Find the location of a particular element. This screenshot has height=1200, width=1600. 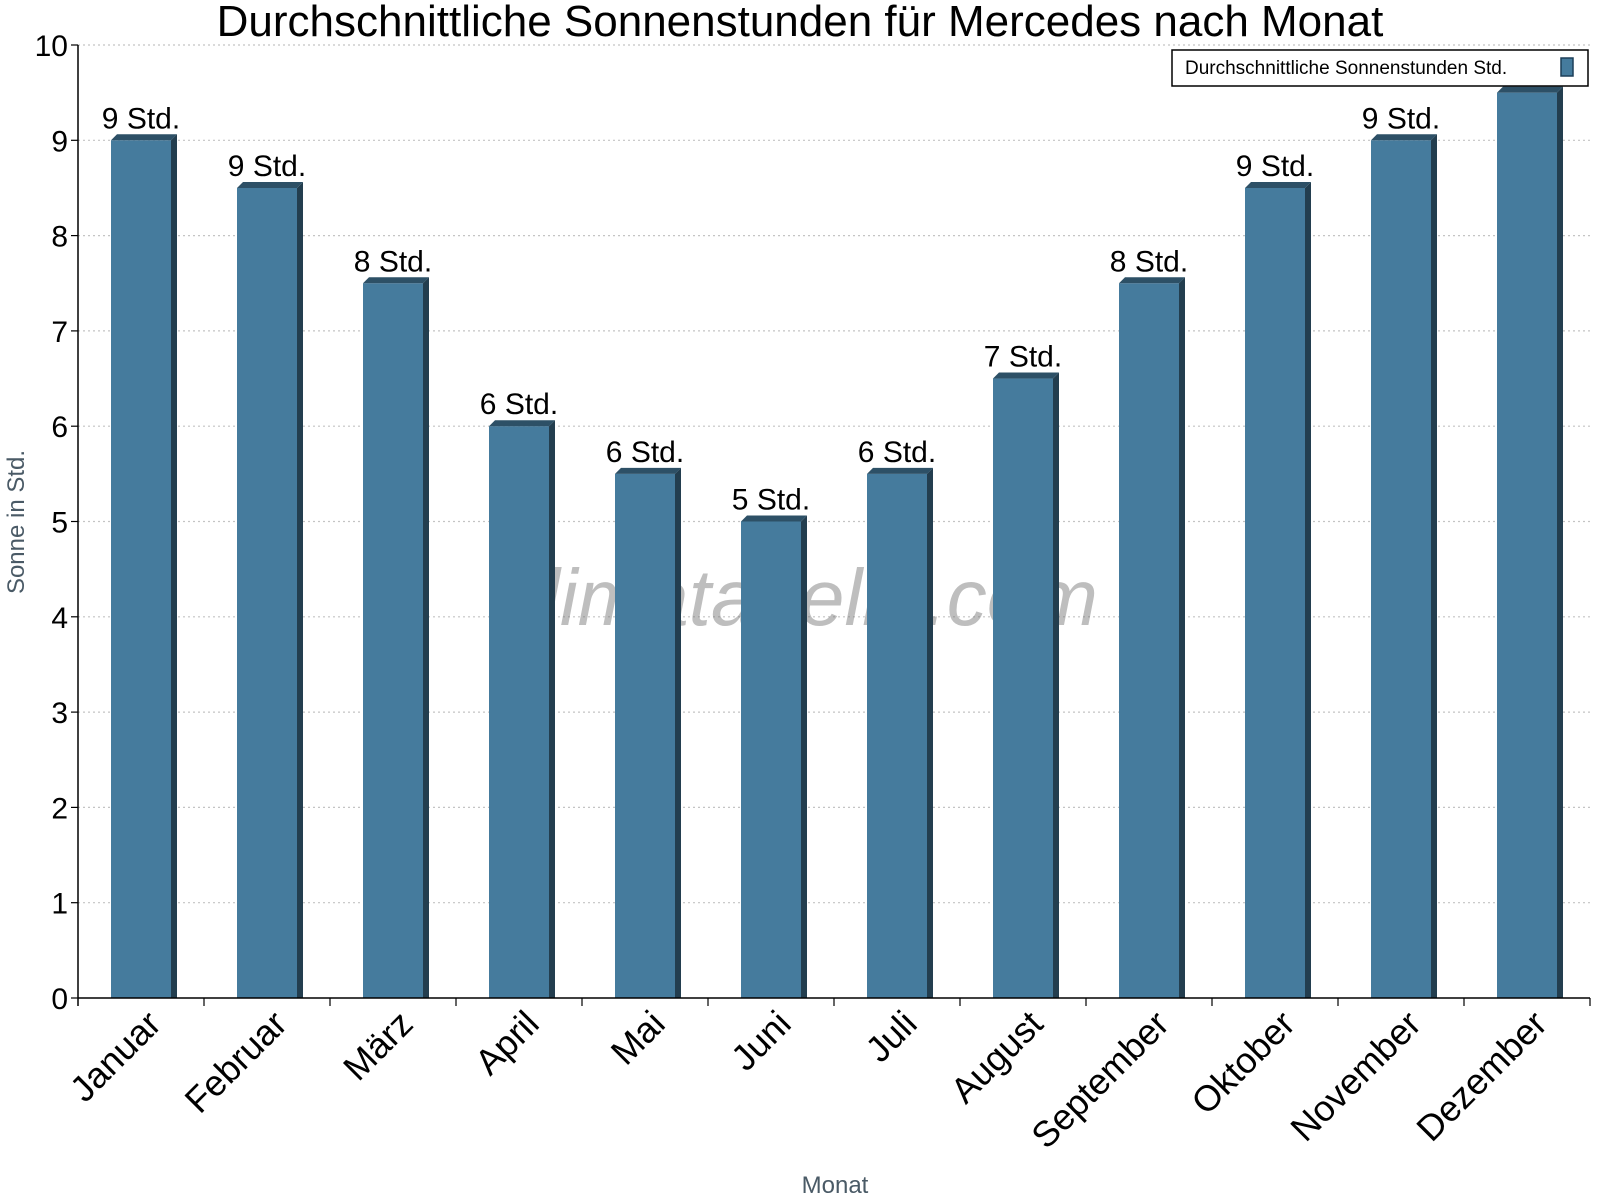

y-tick-label: 10 is located at coordinates (51, 46).